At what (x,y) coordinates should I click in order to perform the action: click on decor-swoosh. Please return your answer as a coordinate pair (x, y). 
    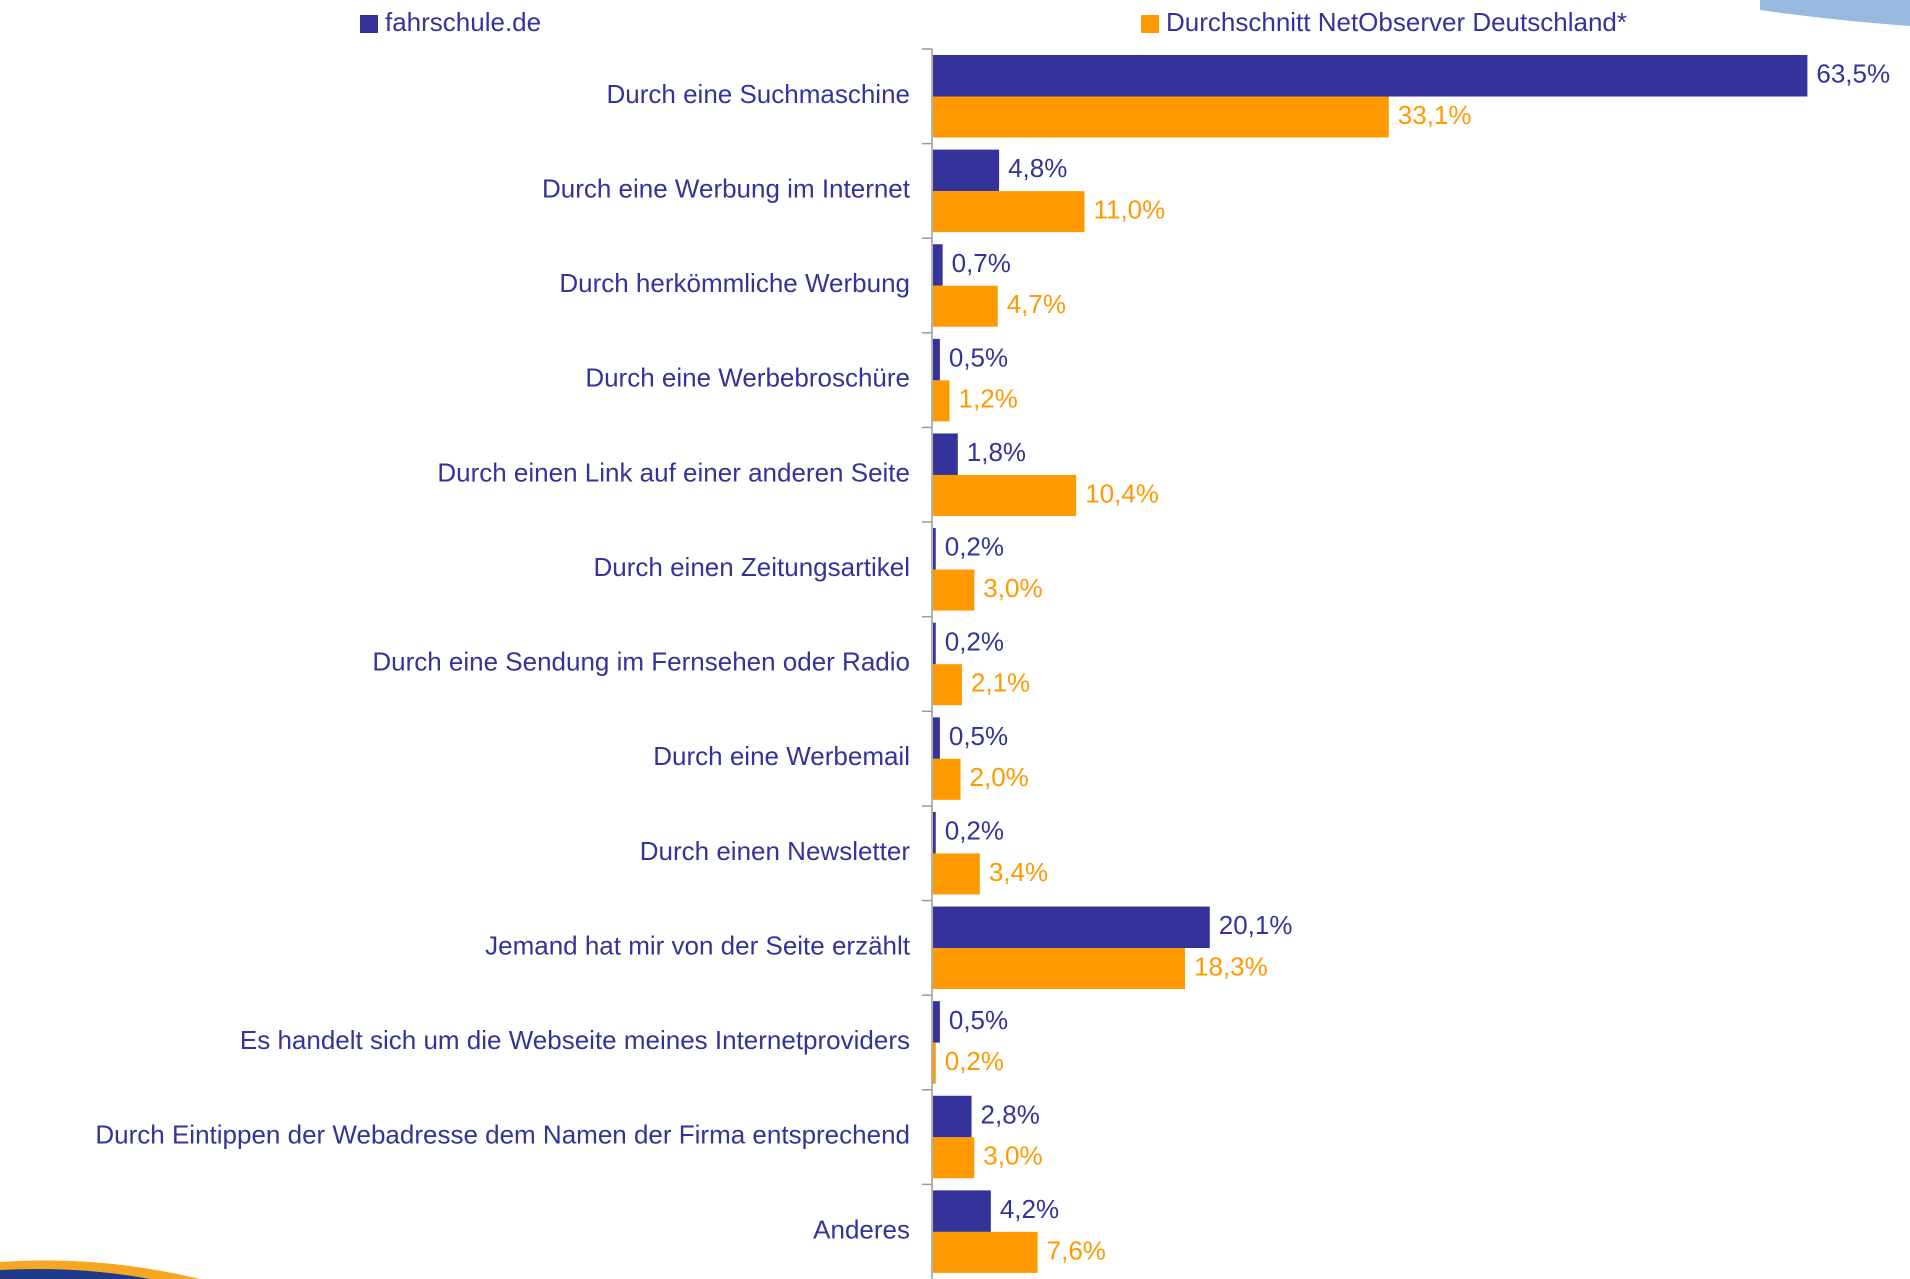
    Looking at the image, I should click on (75, 1274).